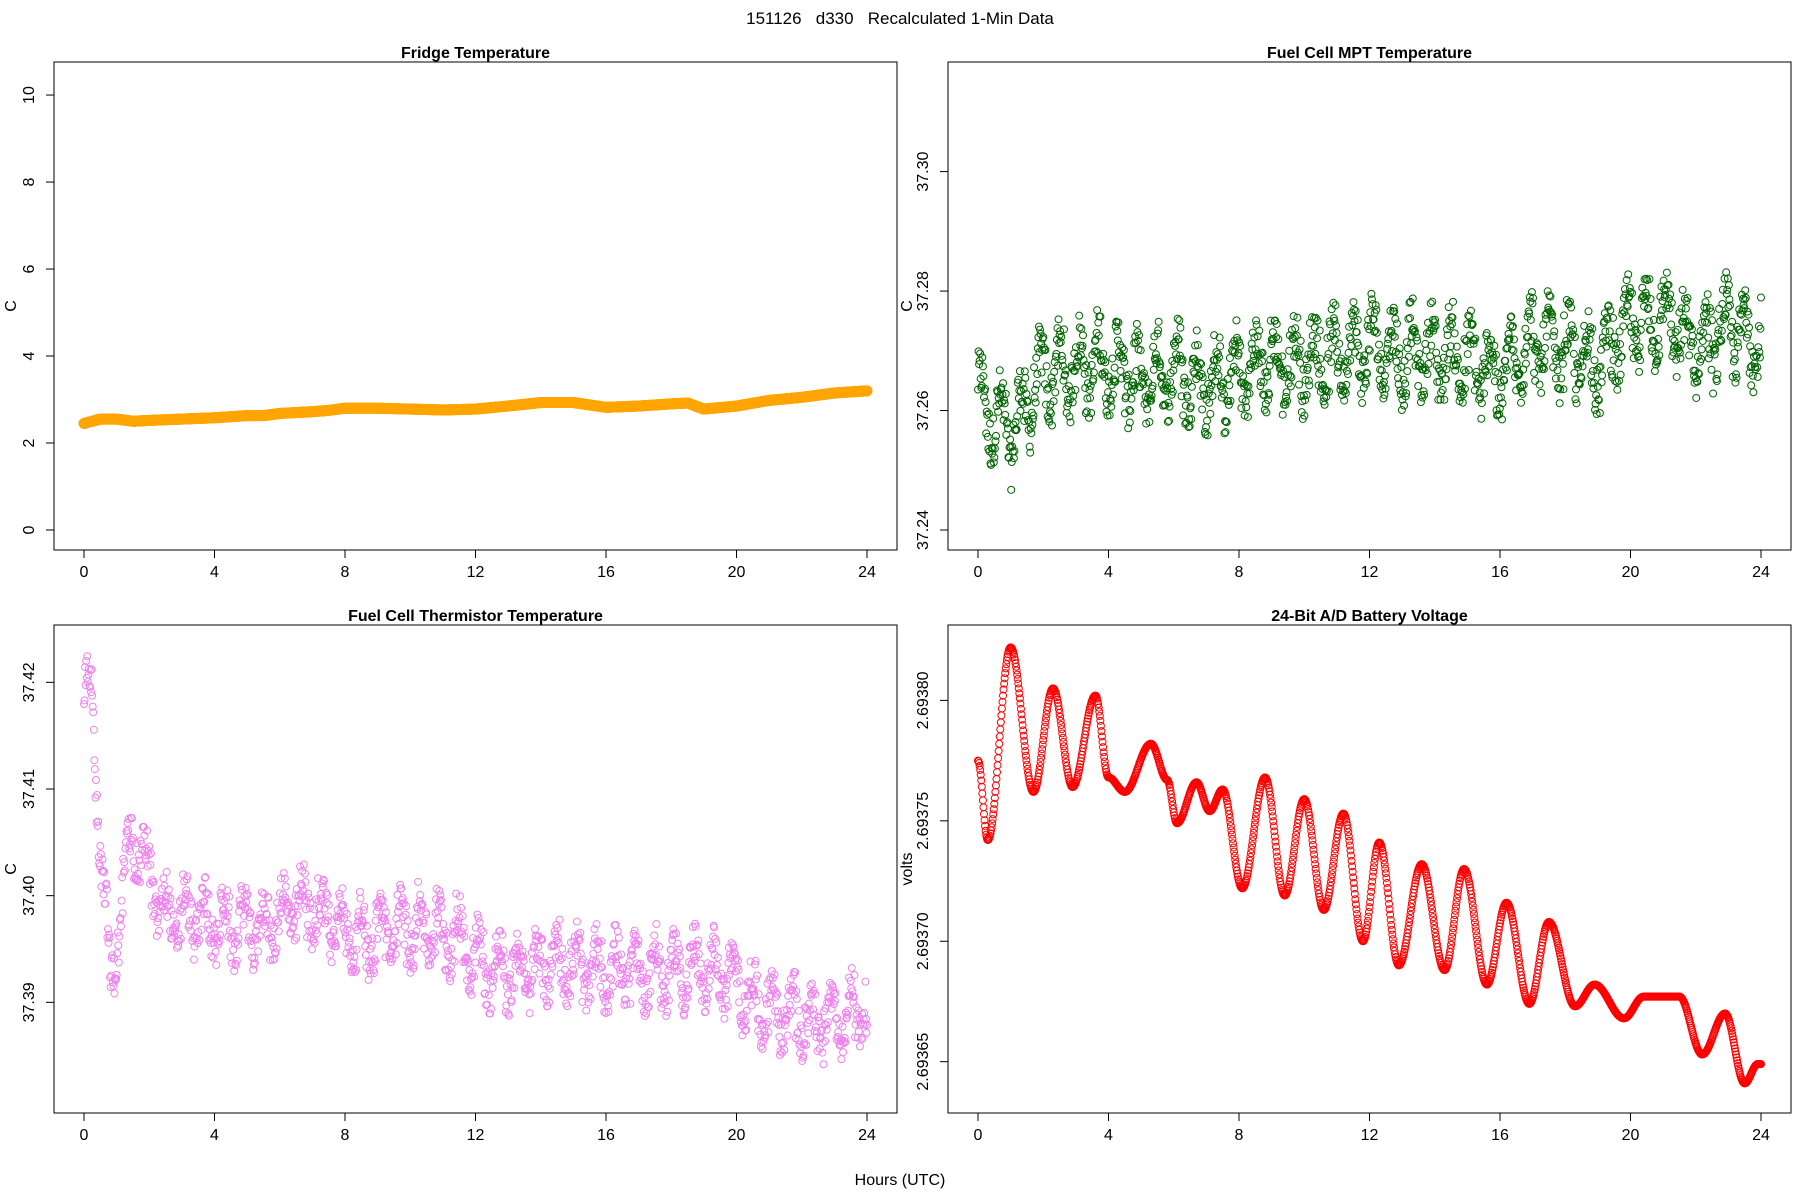 The width and height of the screenshot is (1800, 1200). What do you see at coordinates (29, 181) in the screenshot?
I see `y-tick-label: 8` at bounding box center [29, 181].